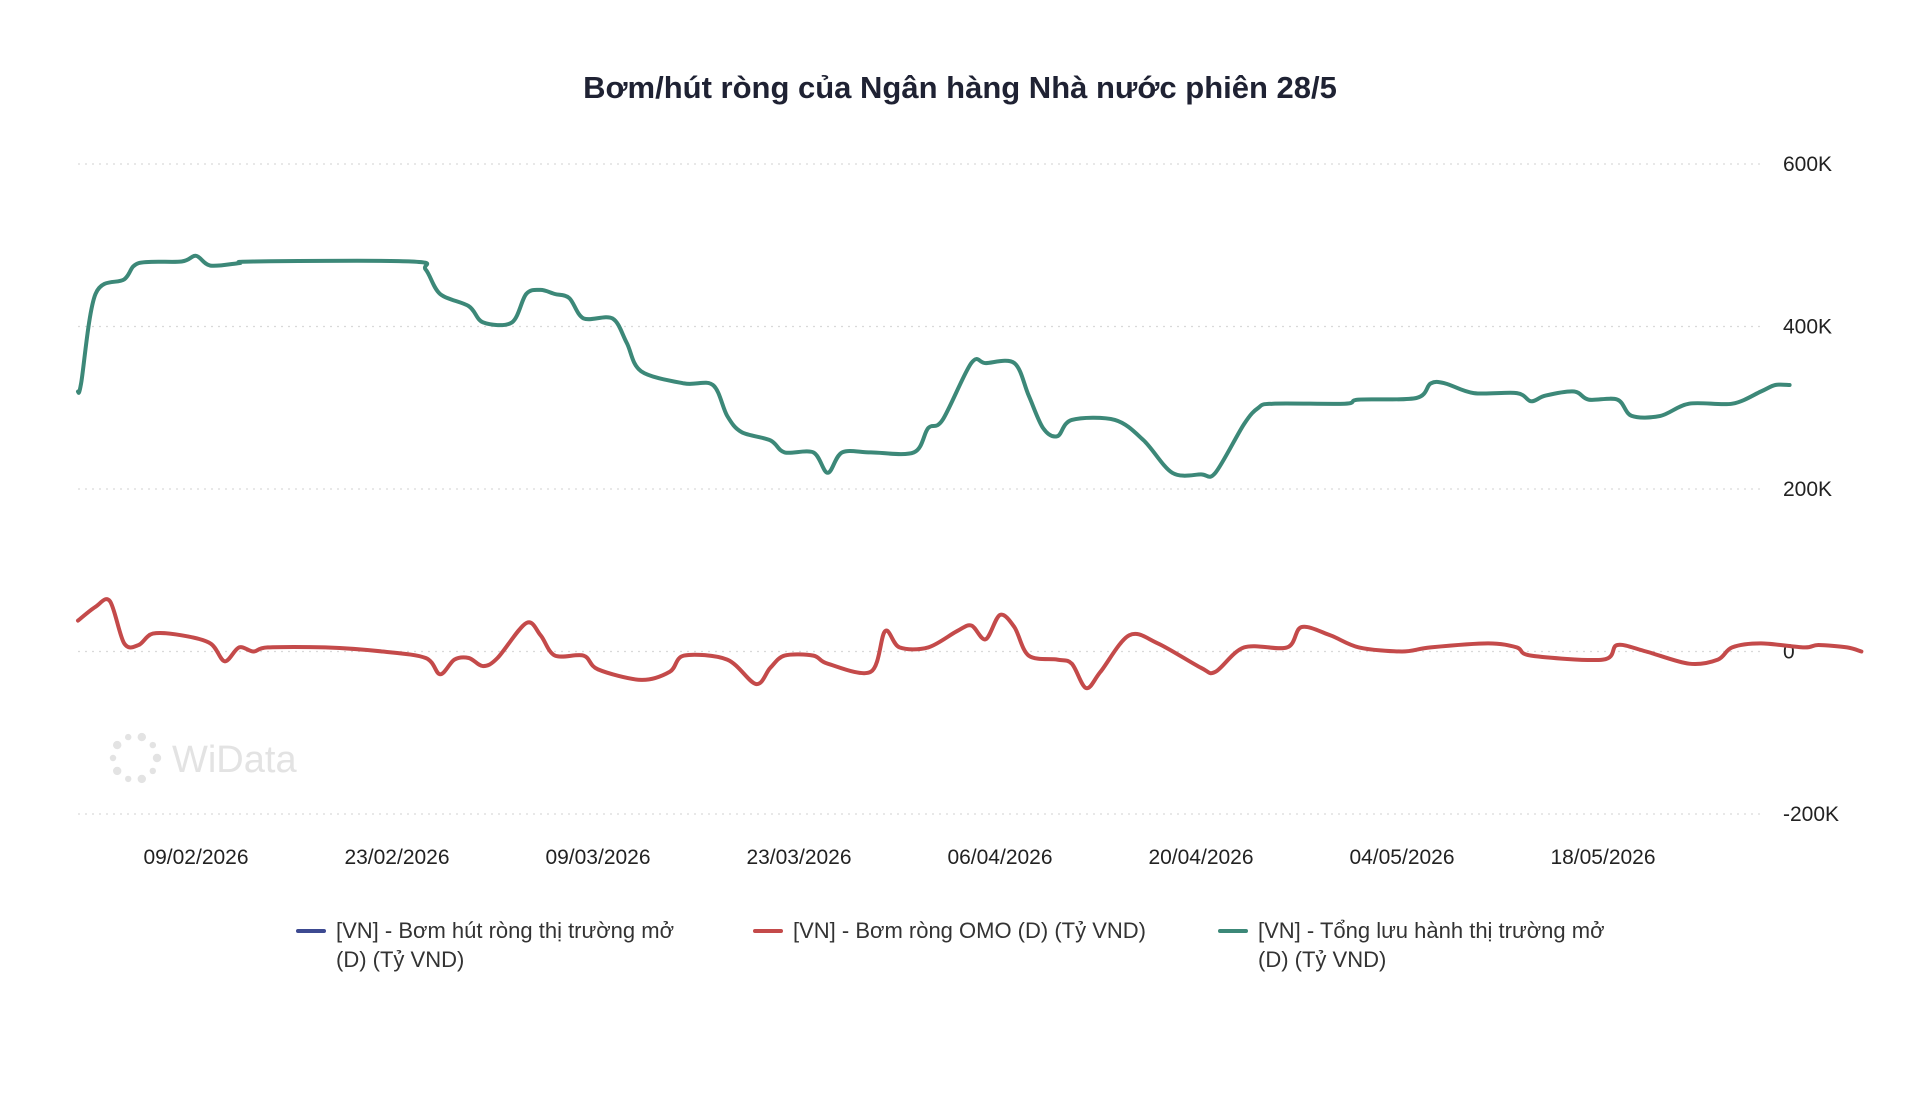 The height and width of the screenshot is (1098, 1920). Describe the element at coordinates (234, 760) in the screenshot. I see `watermark-text: WiData` at that location.